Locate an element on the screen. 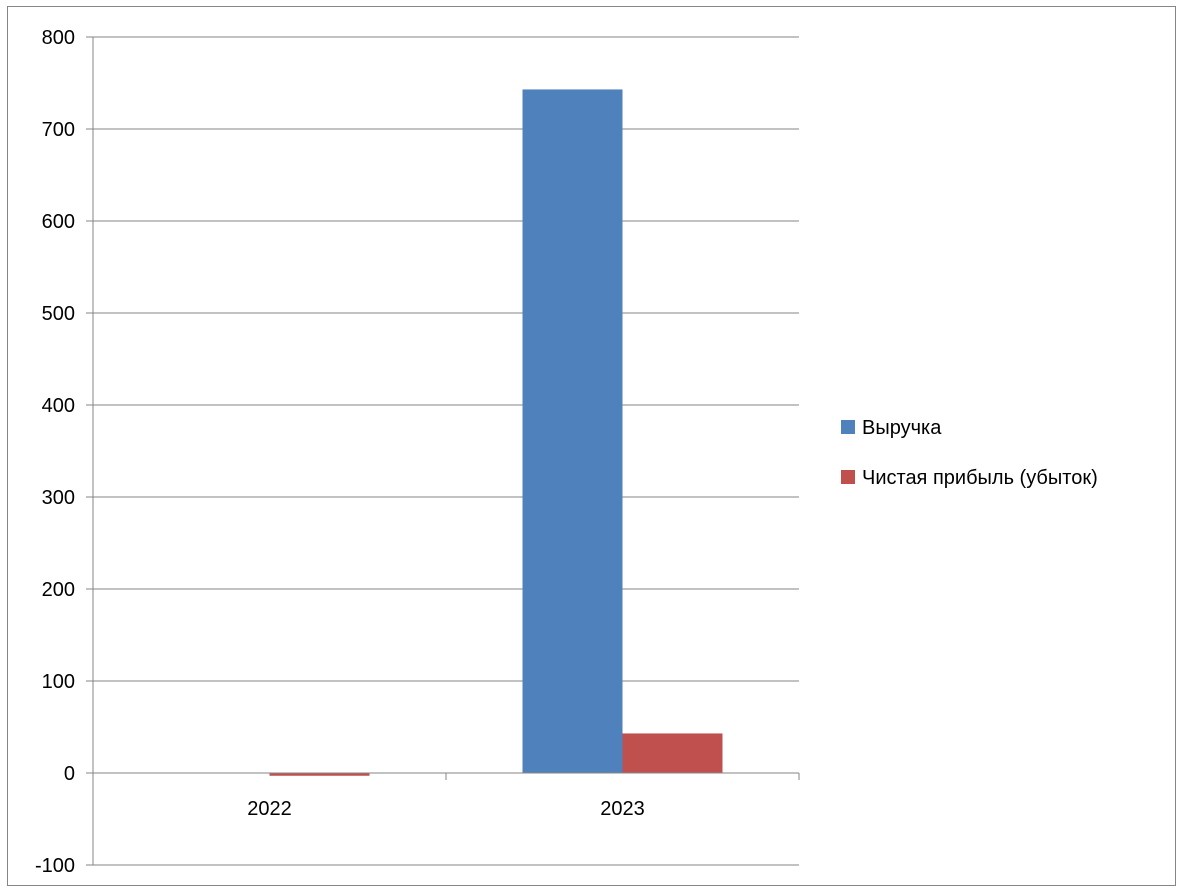 The height and width of the screenshot is (890, 1178). x-axis-labels: 2022 2023 is located at coordinates (446, 809).